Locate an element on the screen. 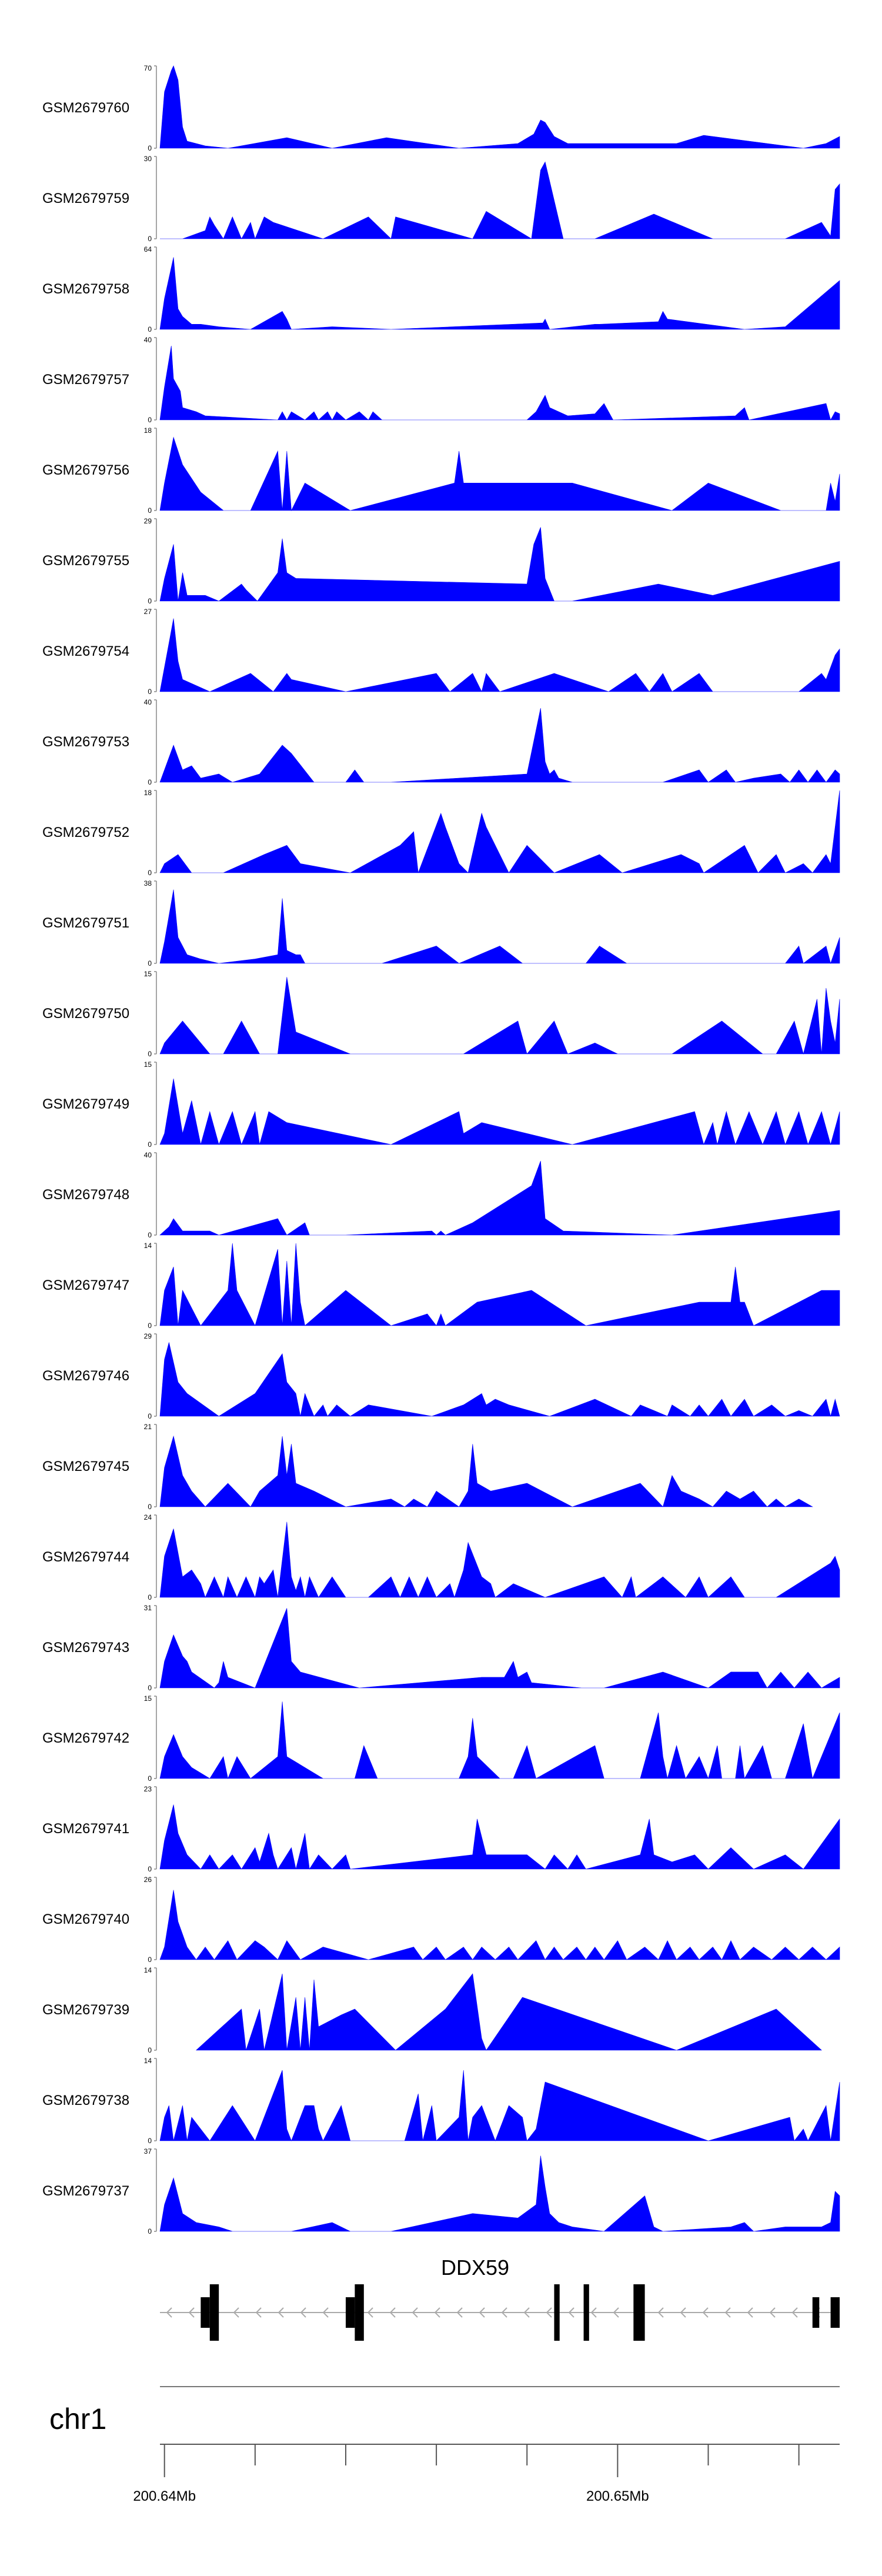 The image size is (882, 2576). track-GSM2679752: GSM2679752 18 0 is located at coordinates (441, 833).